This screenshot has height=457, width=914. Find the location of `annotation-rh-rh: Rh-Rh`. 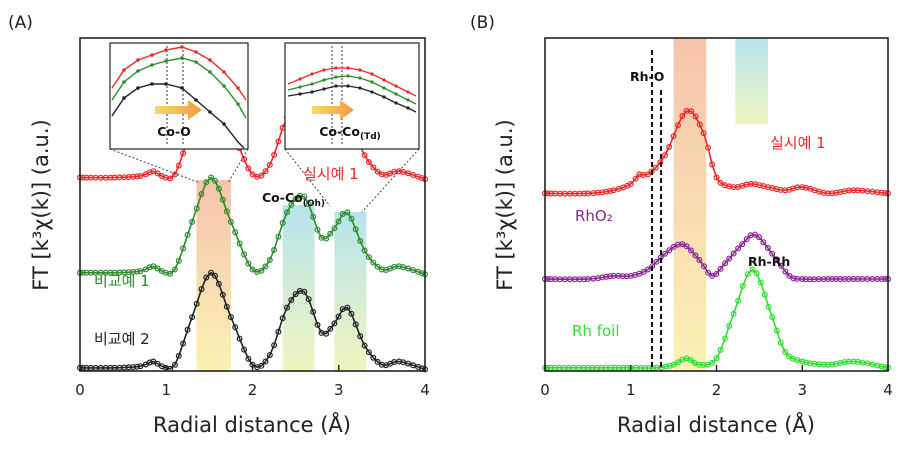

annotation-rh-rh: Rh-Rh is located at coordinates (769, 261).